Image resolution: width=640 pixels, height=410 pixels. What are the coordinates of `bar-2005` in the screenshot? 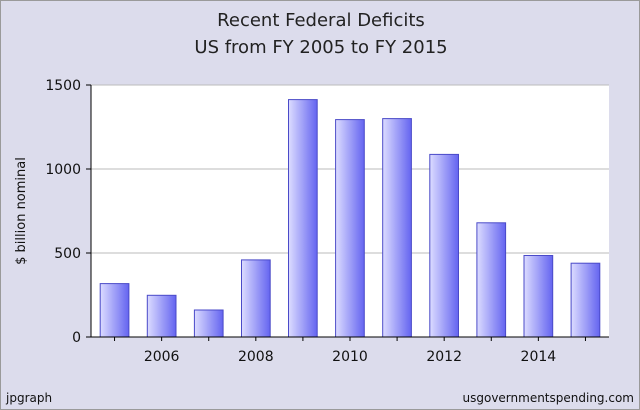 It's located at (114, 310).